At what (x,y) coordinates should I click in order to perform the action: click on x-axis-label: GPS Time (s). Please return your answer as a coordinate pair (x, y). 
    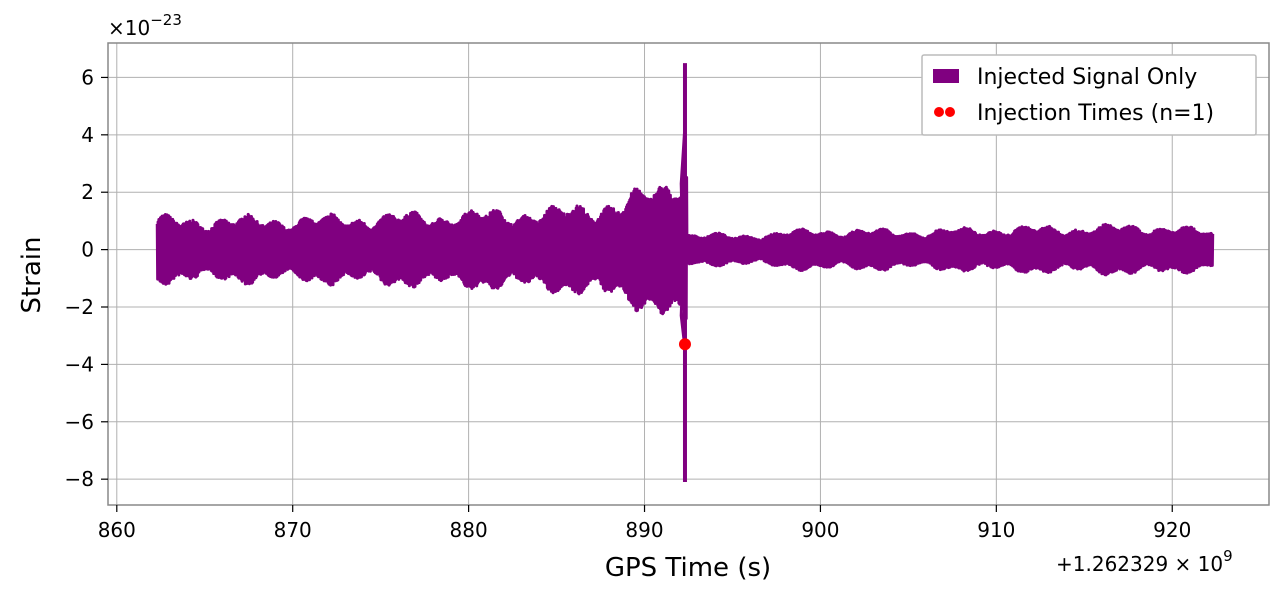
    Looking at the image, I should click on (688, 568).